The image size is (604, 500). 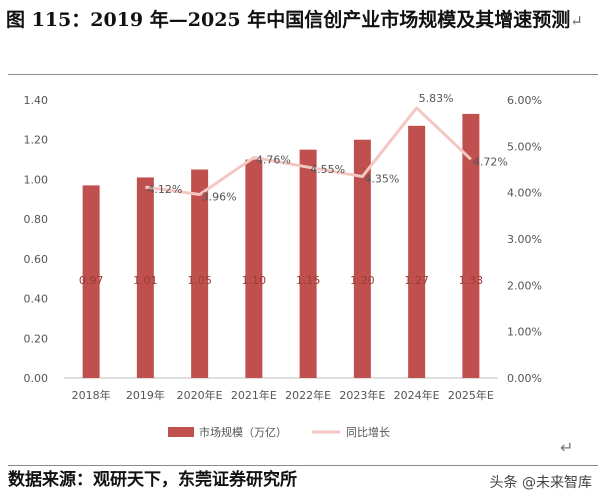 I want to click on x-tick-label: 2020年E, so click(x=200, y=395).